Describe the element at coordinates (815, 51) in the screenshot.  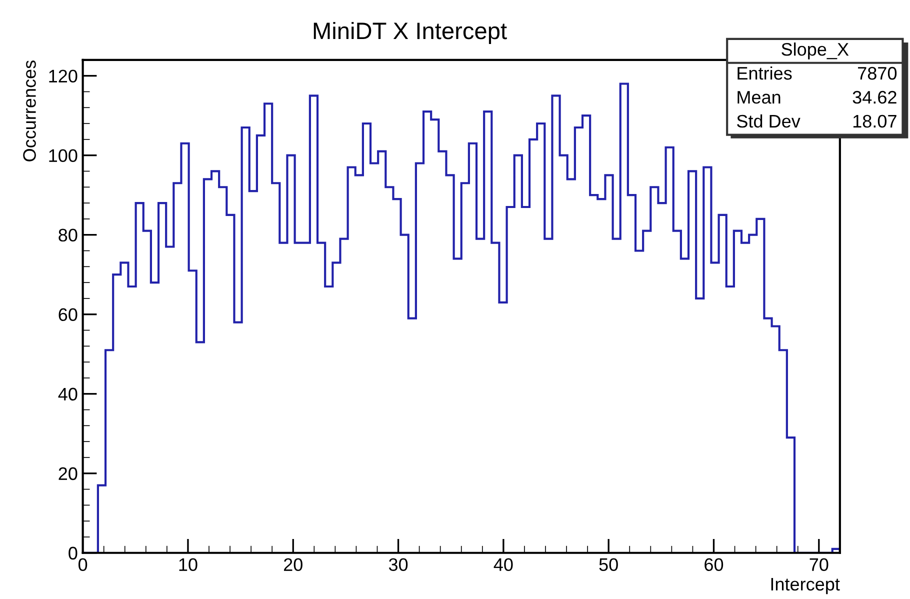
I see `text: Slope_X` at that location.